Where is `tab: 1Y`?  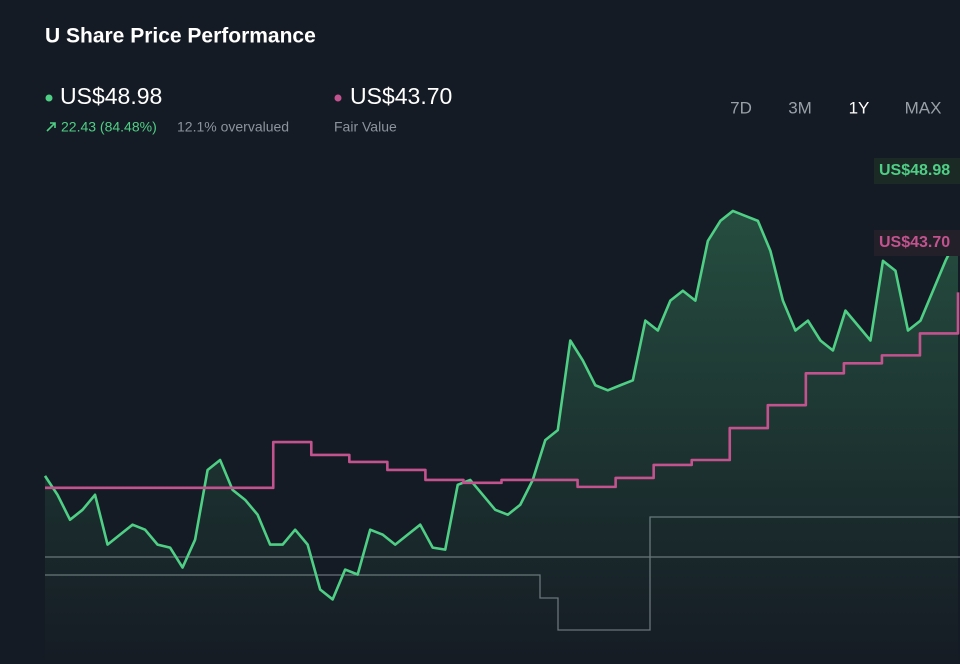
tab: 1Y is located at coordinates (859, 107).